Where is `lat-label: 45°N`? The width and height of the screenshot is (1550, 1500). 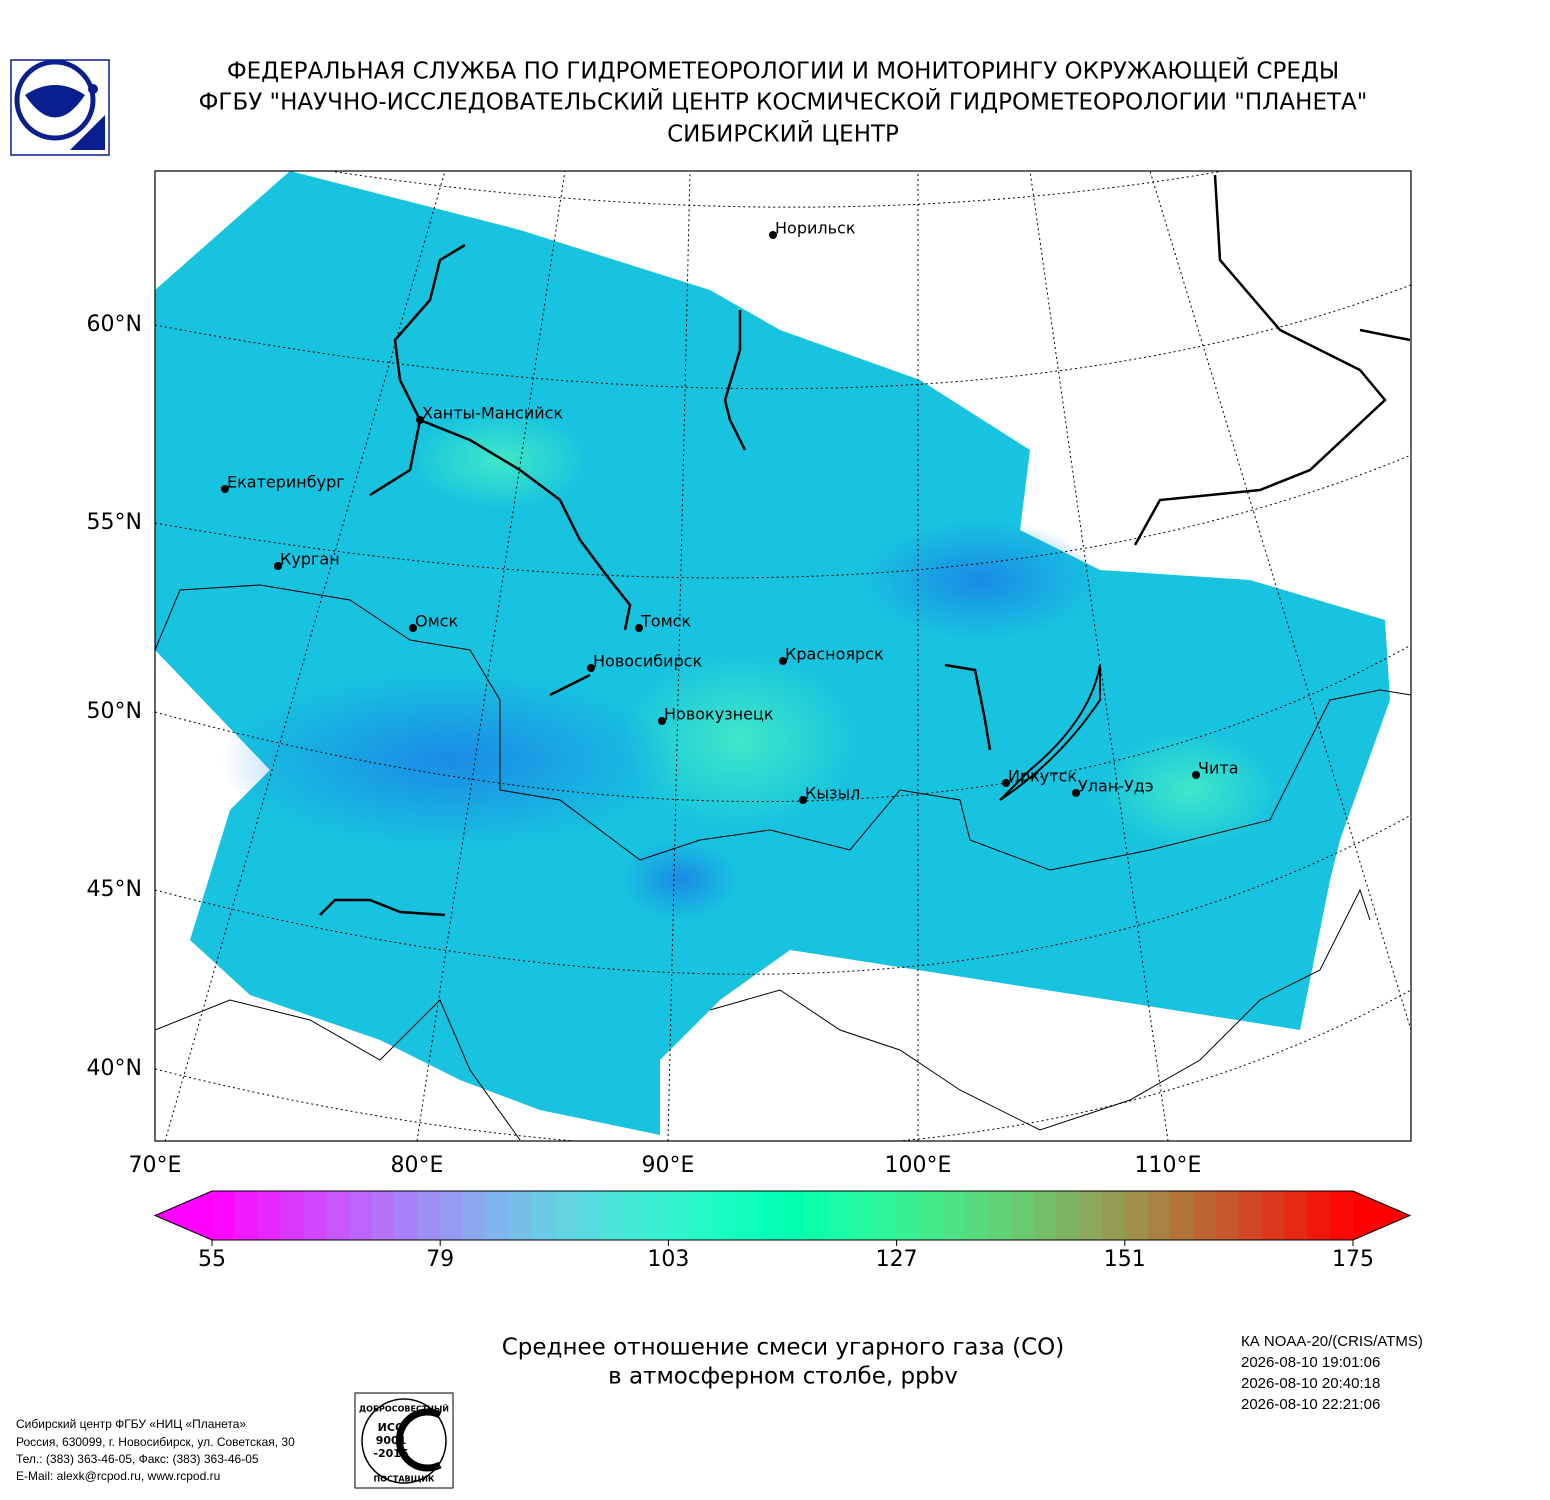 lat-label: 45°N is located at coordinates (114, 889).